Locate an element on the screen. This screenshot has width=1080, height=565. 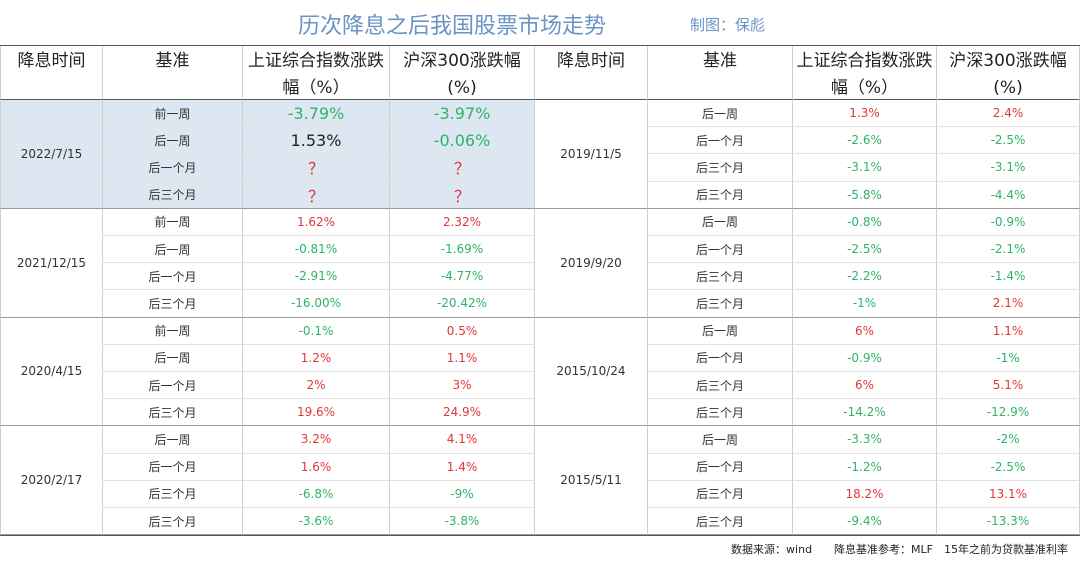
value-cell: 4.1% is located at coordinates (462, 440).